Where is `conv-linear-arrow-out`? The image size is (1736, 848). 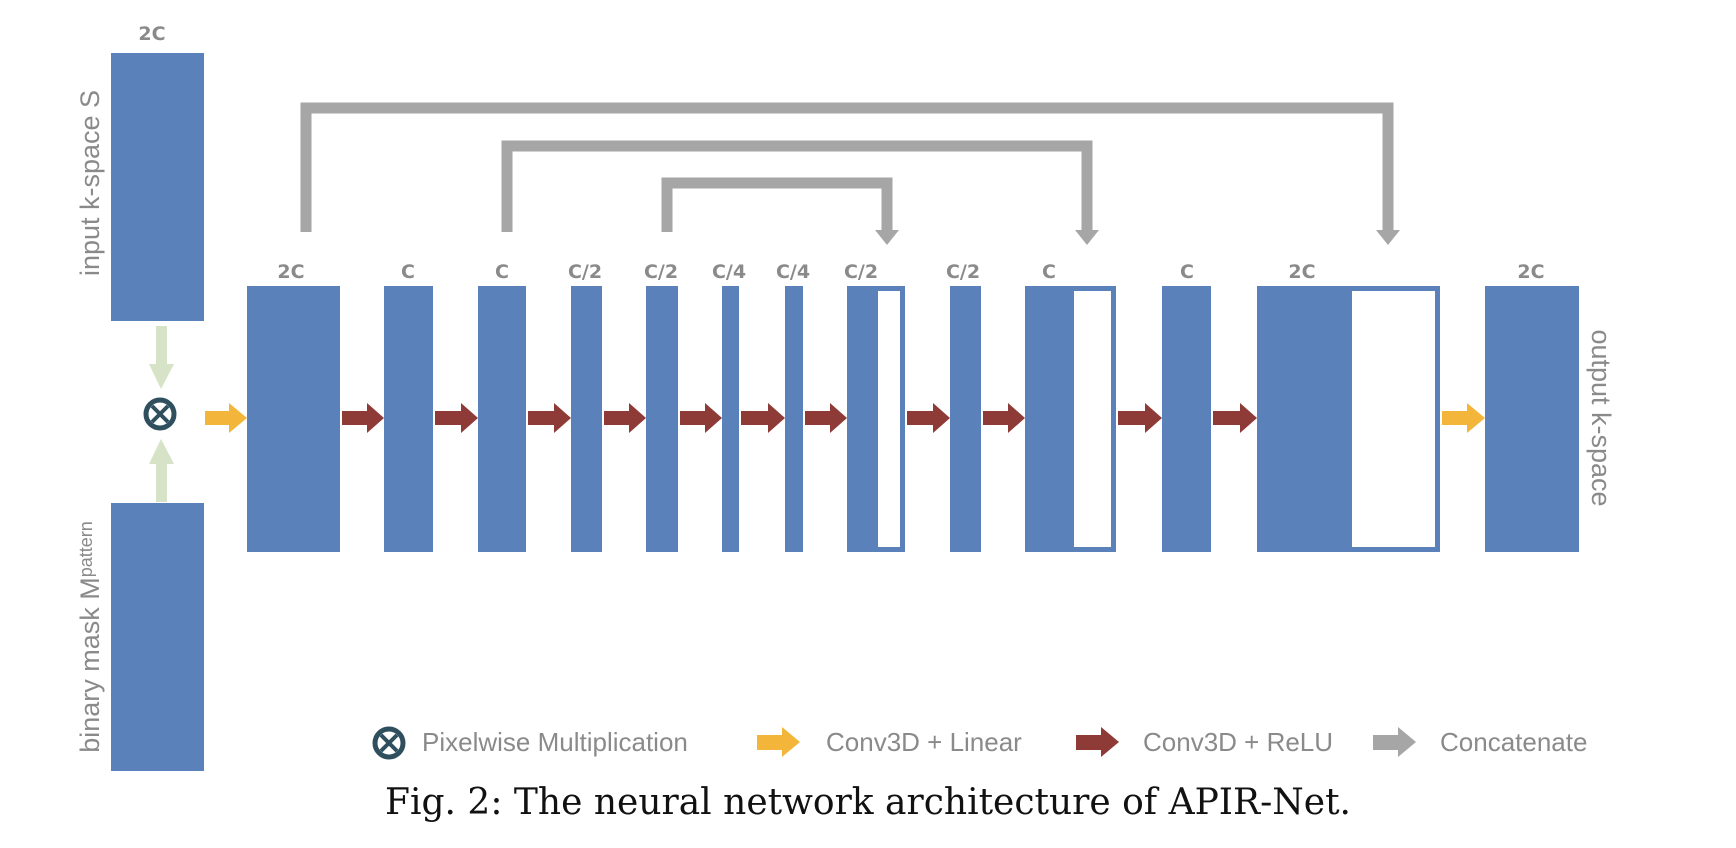
conv-linear-arrow-out is located at coordinates (1463, 418).